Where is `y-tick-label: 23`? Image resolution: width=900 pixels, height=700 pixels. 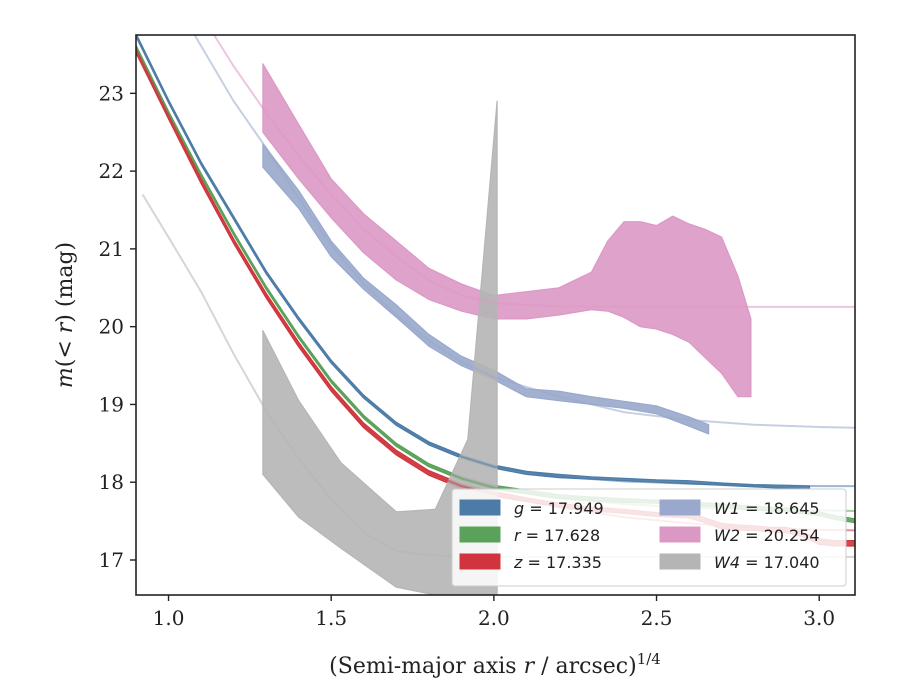
y-tick-label: 23 is located at coordinates (111, 93).